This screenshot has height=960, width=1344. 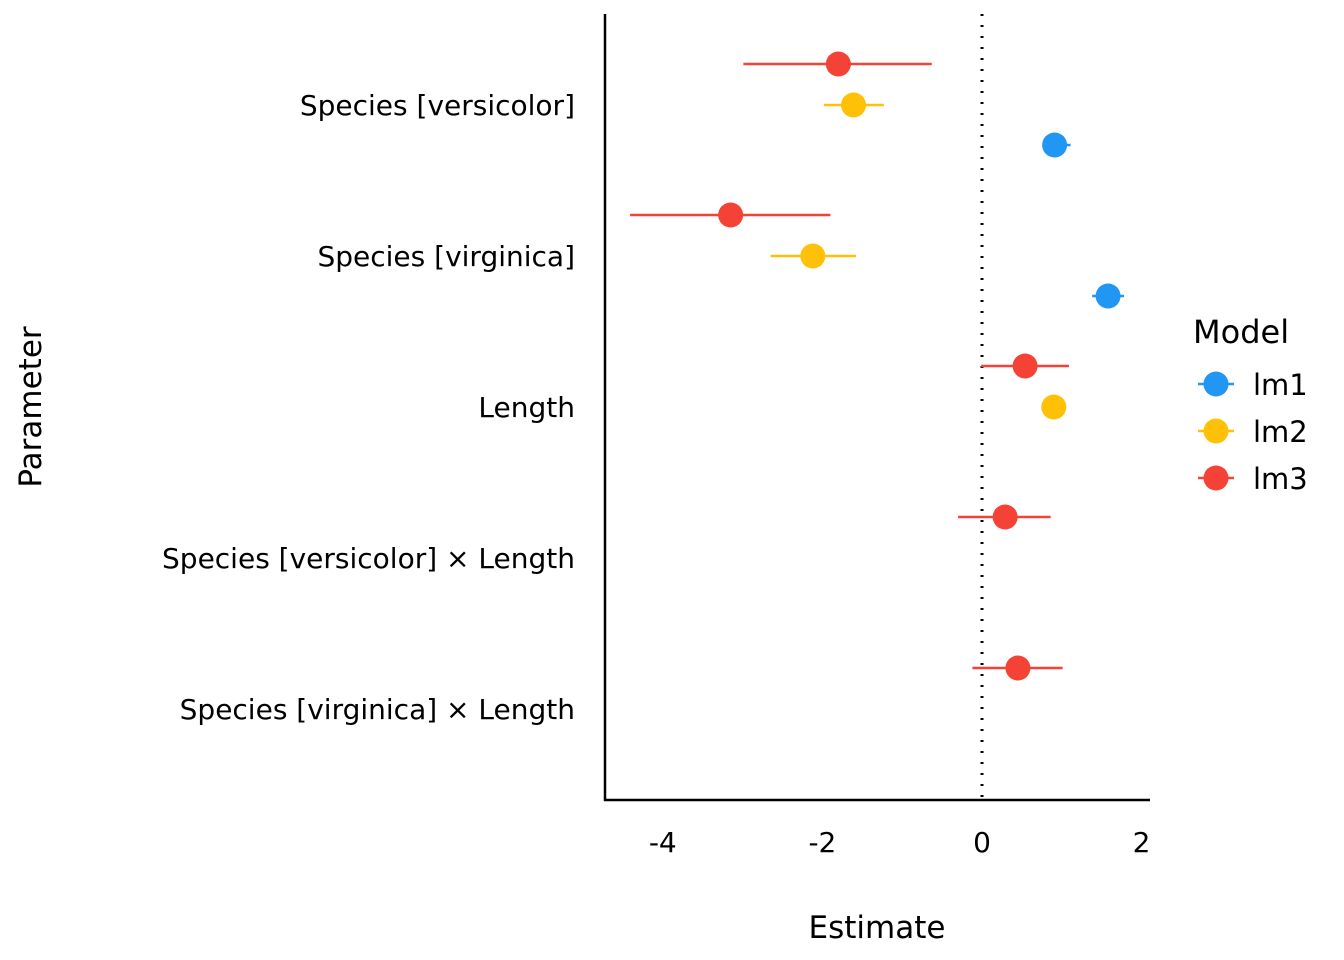 What do you see at coordinates (1280, 385) in the screenshot?
I see `legend-label: lm1` at bounding box center [1280, 385].